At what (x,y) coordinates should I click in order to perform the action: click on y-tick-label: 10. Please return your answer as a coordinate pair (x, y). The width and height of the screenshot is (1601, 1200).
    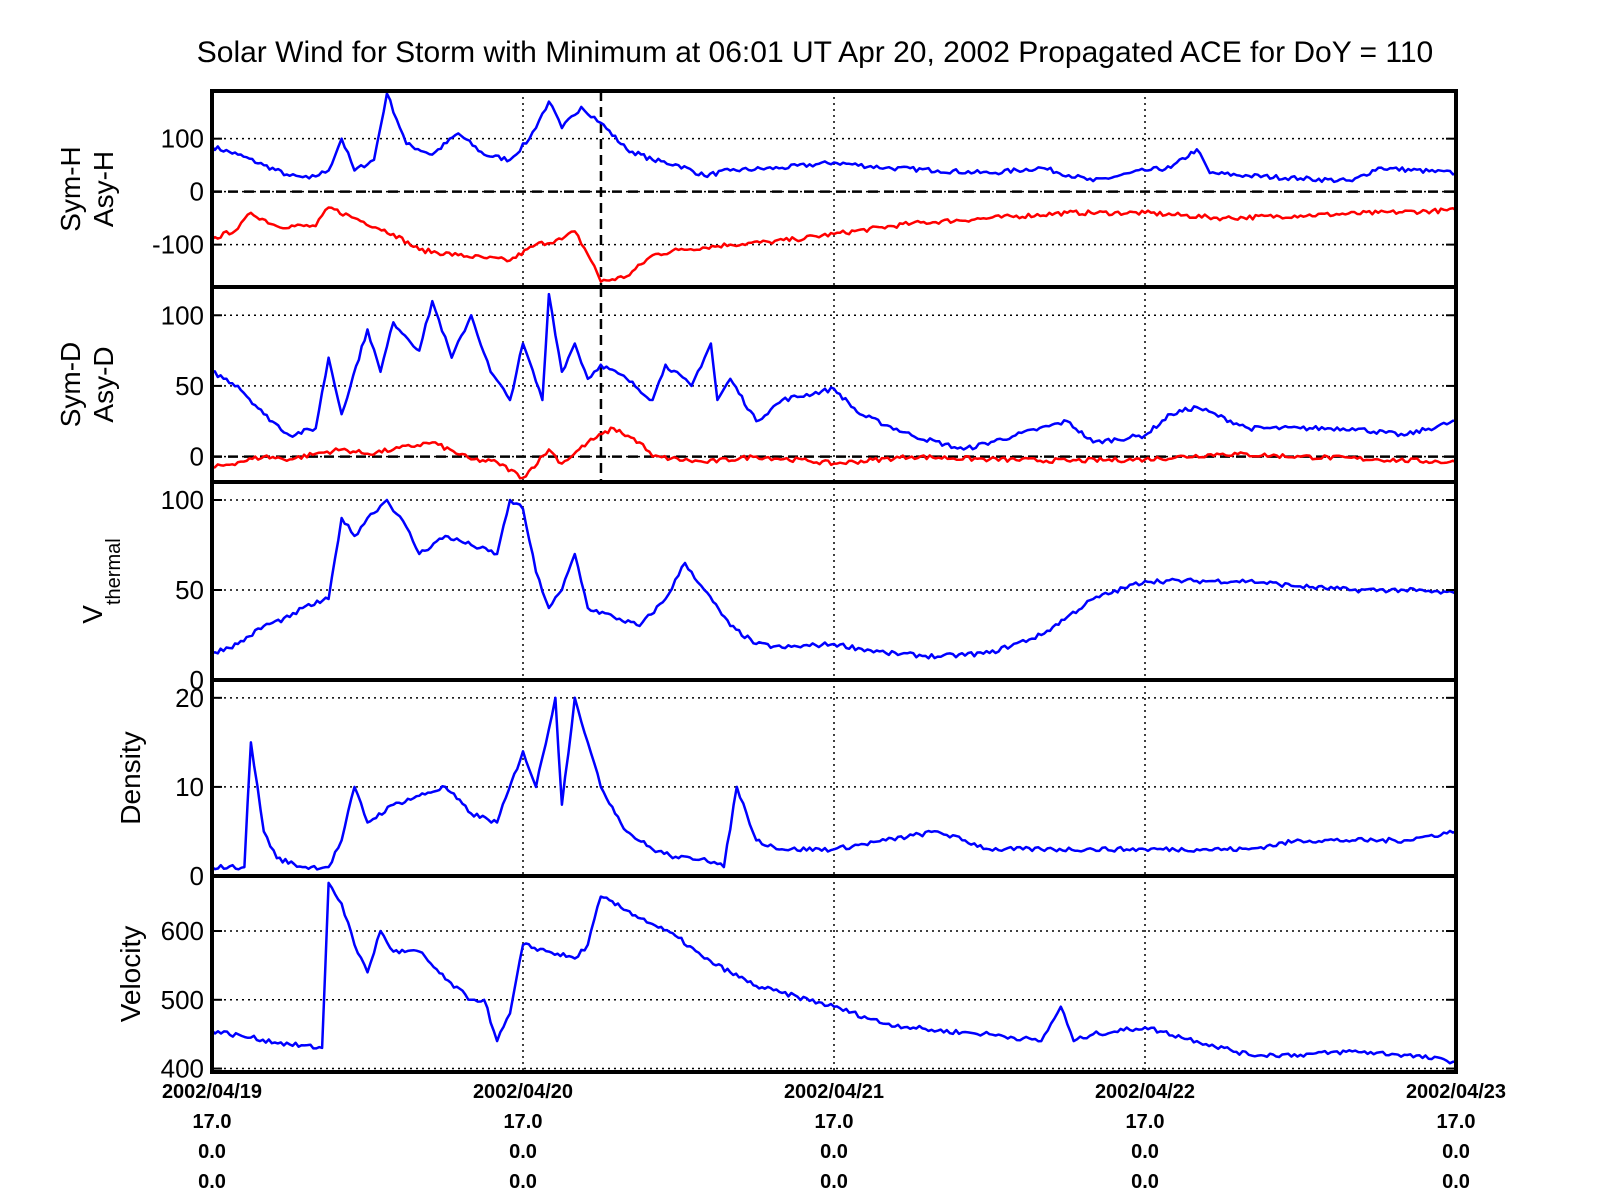
    Looking at the image, I should click on (189, 787).